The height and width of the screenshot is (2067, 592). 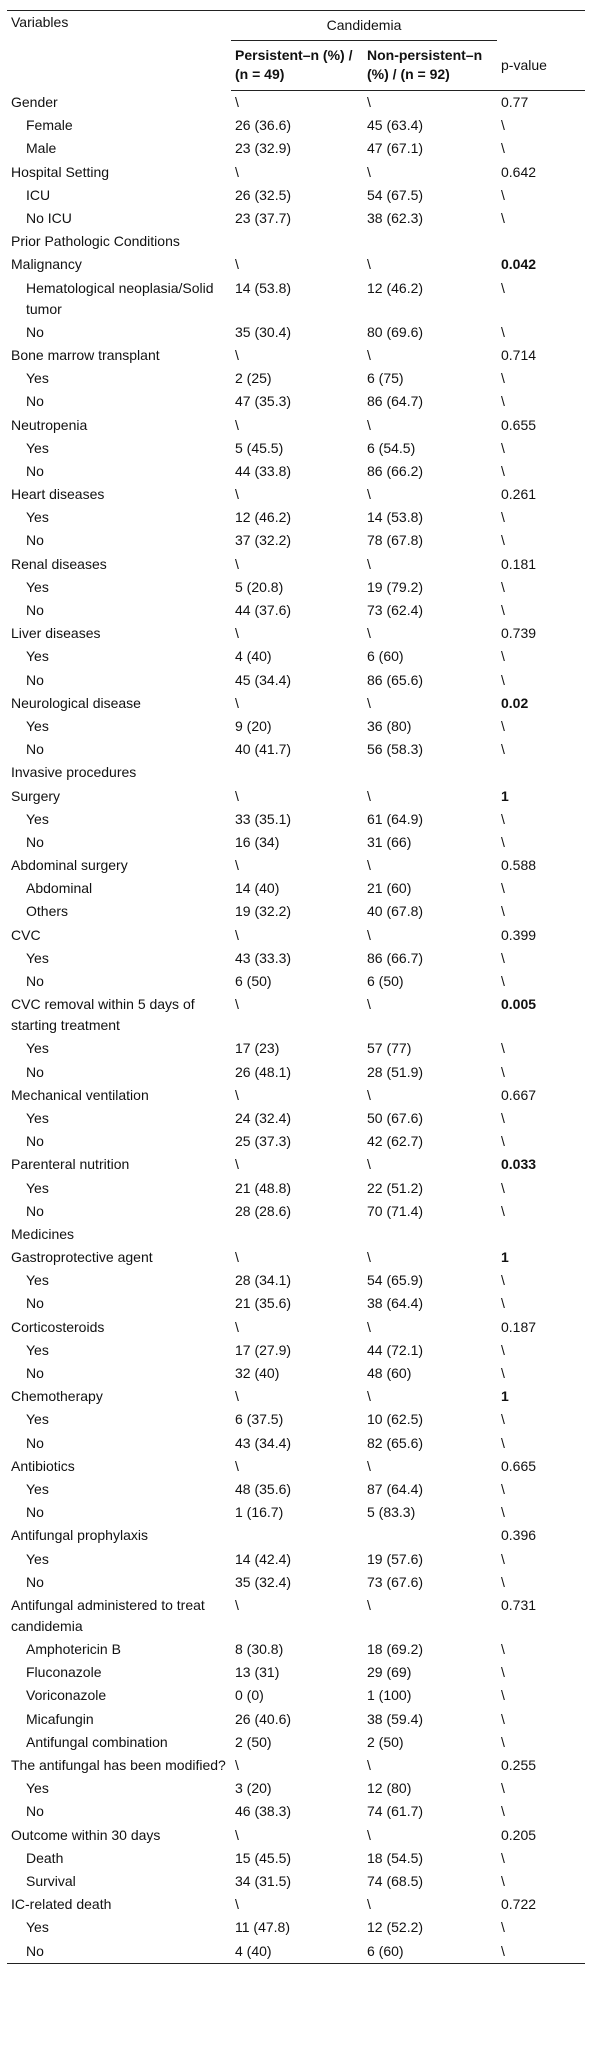 What do you see at coordinates (395, 194) in the screenshot?
I see `cell-non-persistent: 54 (67.5)` at bounding box center [395, 194].